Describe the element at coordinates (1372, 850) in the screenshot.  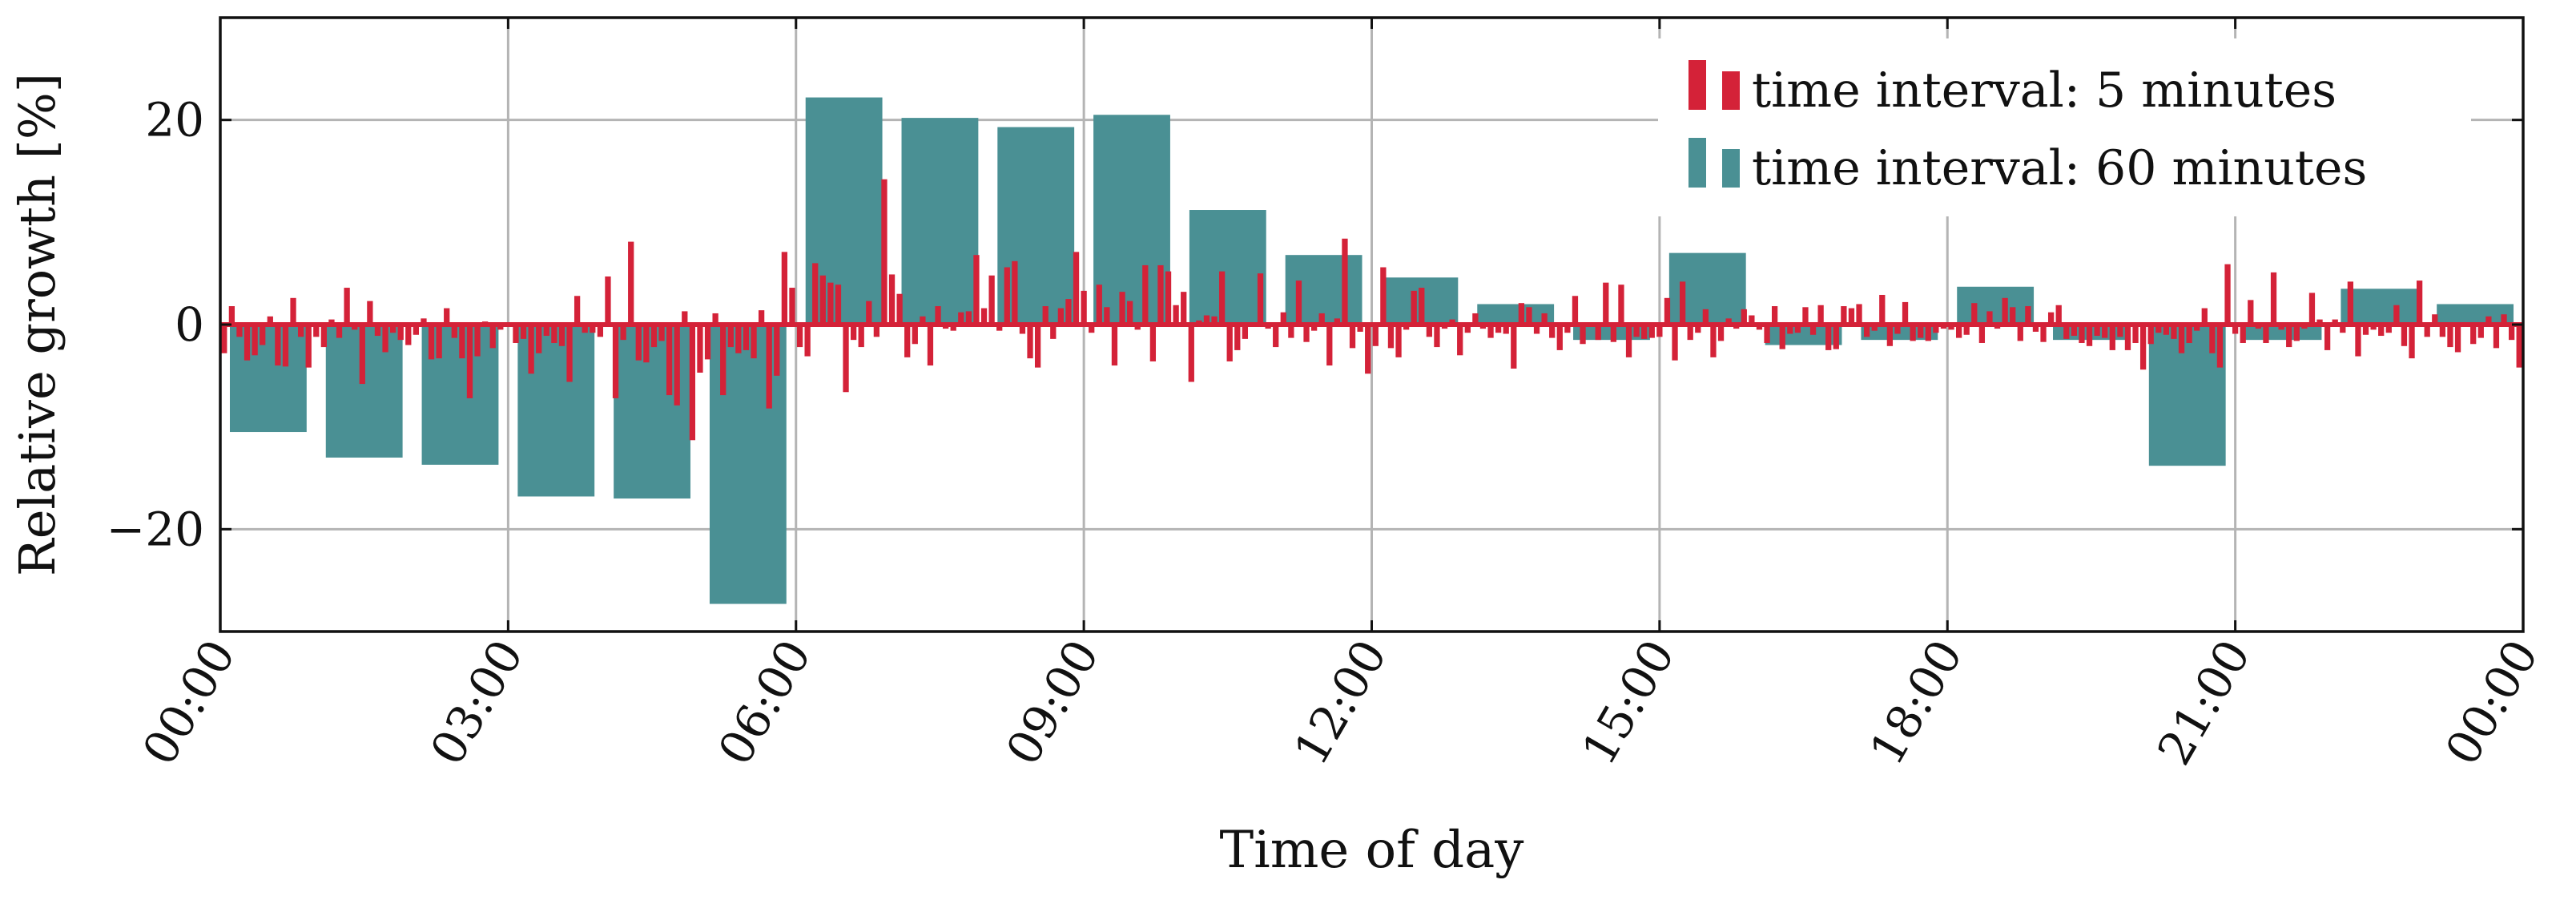
I see `x-axis-label: Time of day` at that location.